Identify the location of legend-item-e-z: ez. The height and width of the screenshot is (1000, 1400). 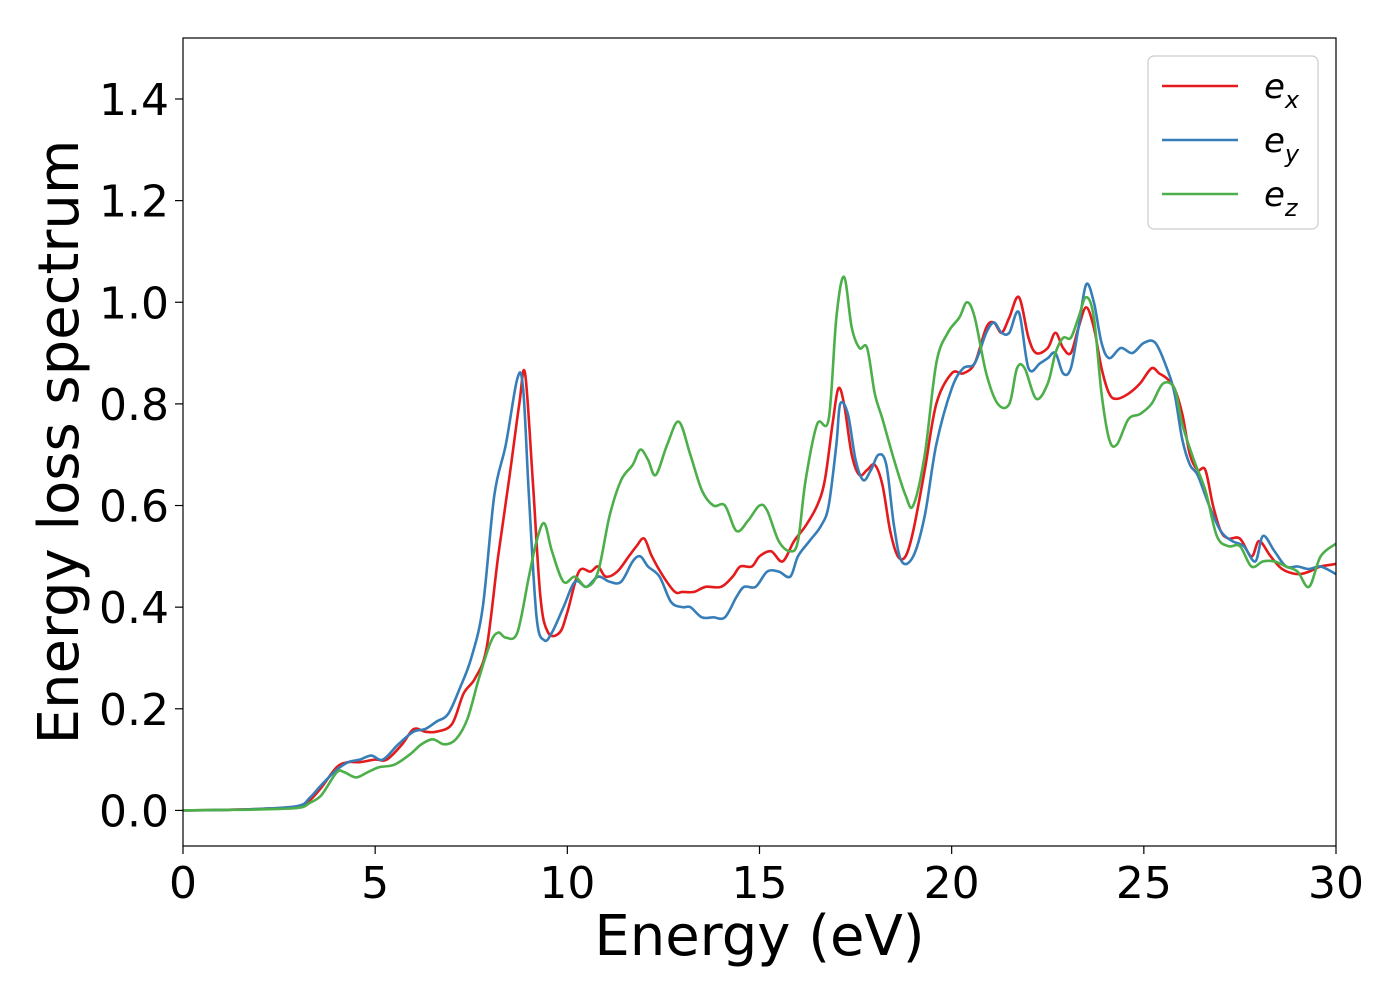
(1230, 198).